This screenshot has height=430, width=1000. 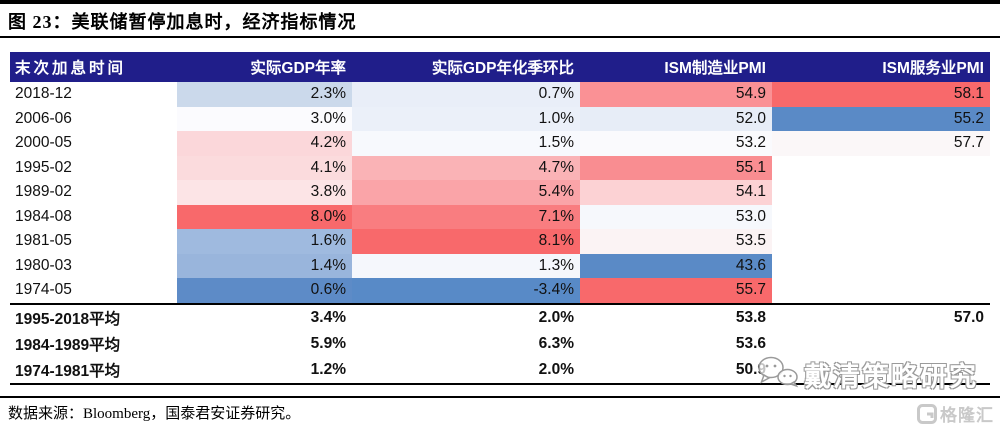 What do you see at coordinates (466, 241) in the screenshot?
I see `table-cell: 8.1%` at bounding box center [466, 241].